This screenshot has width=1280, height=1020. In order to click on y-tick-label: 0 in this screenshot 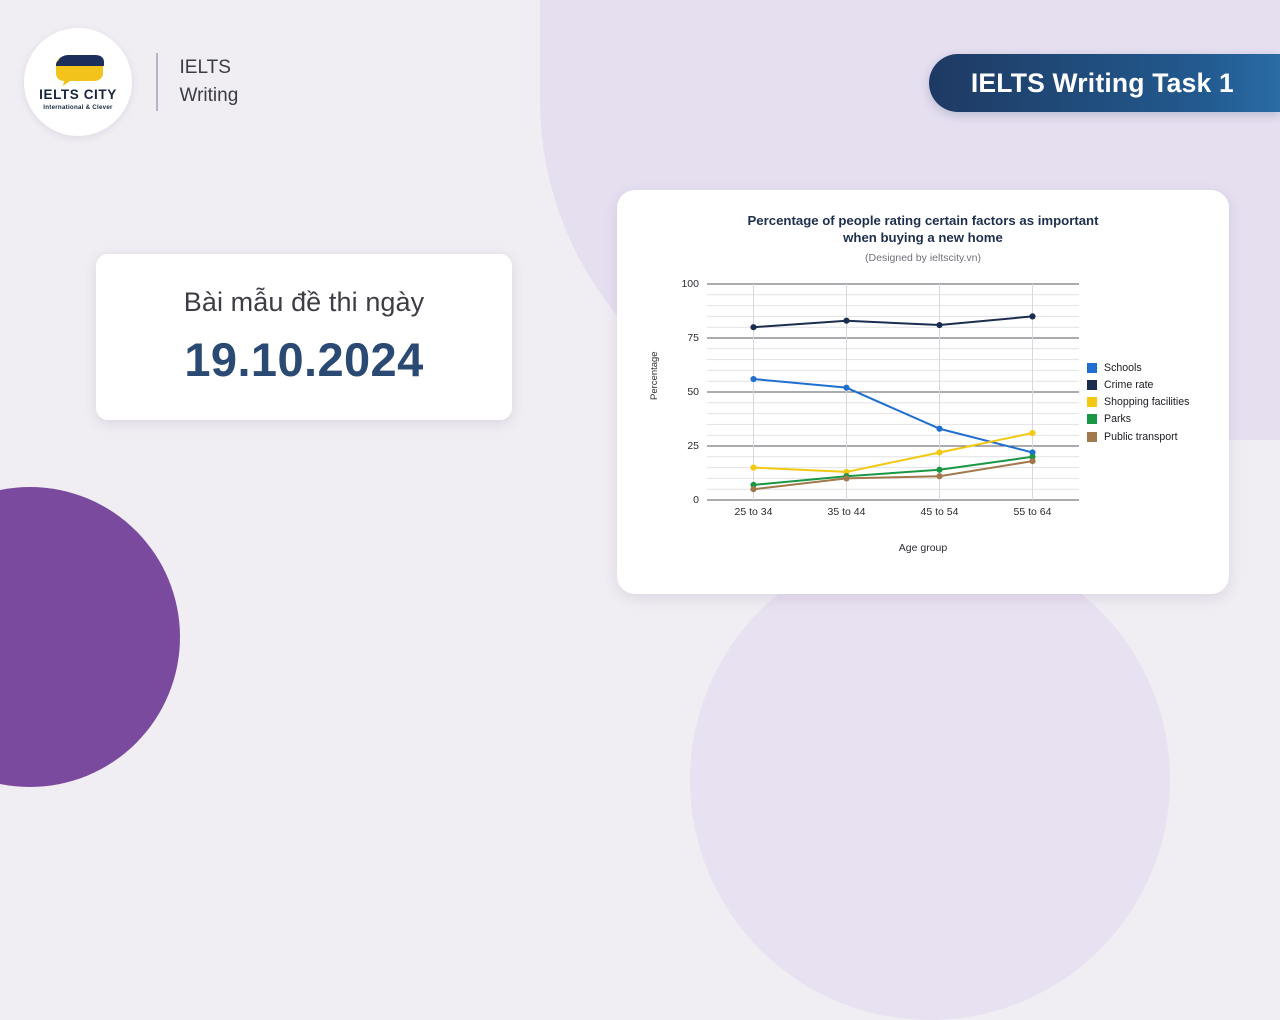, I will do `click(696, 499)`.